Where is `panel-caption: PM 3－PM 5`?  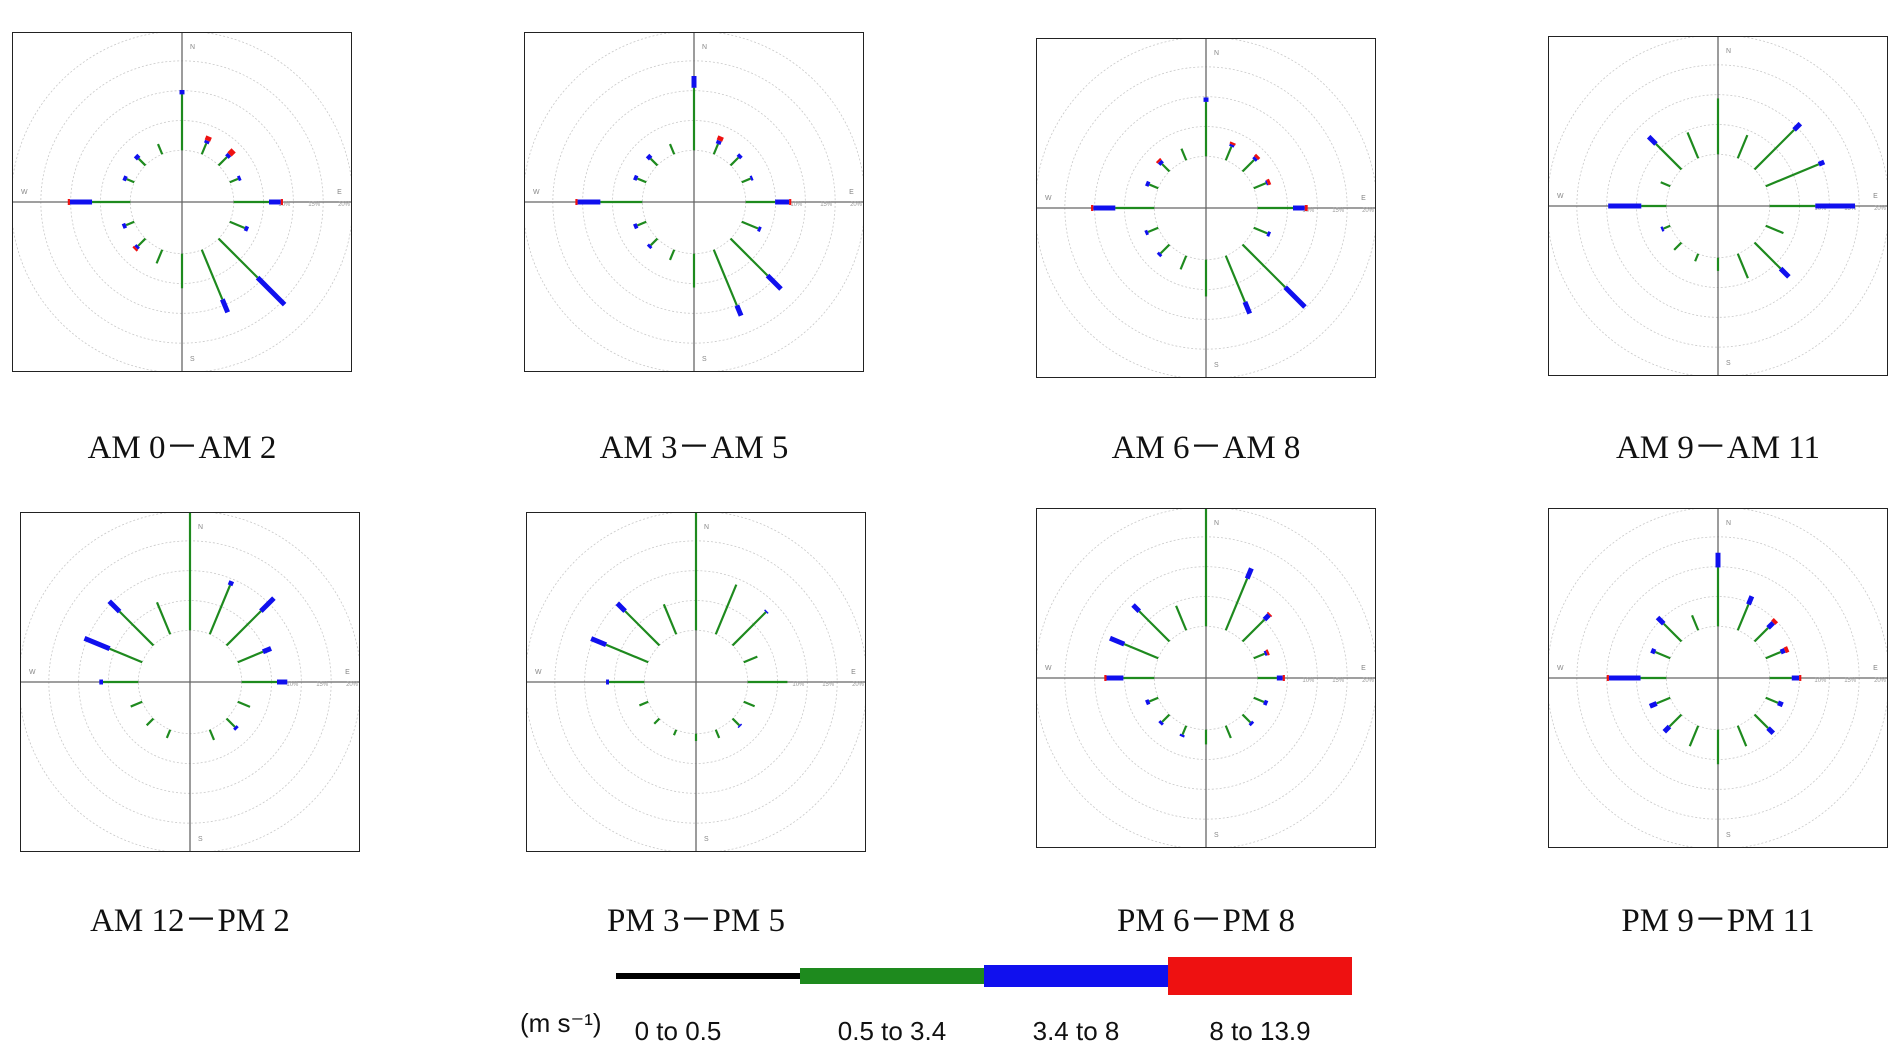 panel-caption: PM 3－PM 5 is located at coordinates (696, 921).